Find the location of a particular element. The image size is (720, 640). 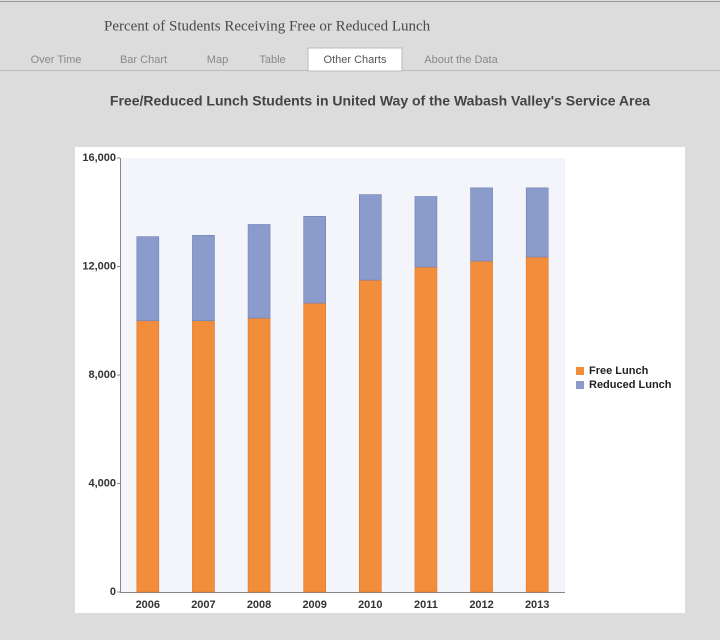

y-tick-label: 12,000 is located at coordinates (99, 266).